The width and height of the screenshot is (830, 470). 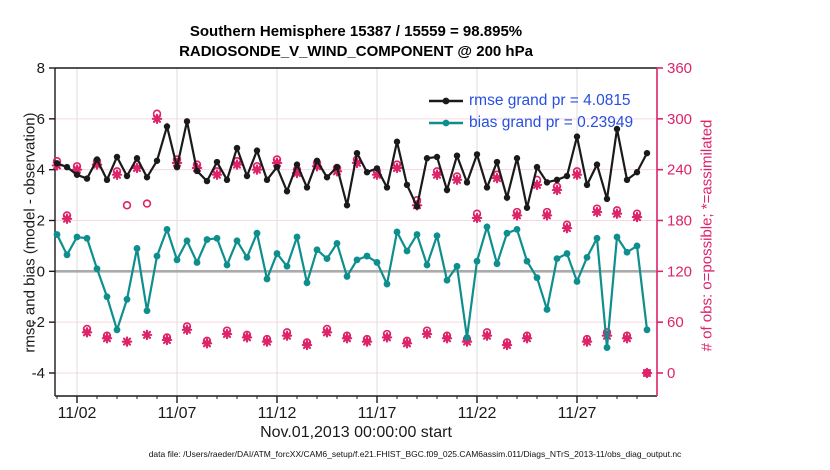 What do you see at coordinates (577, 413) in the screenshot?
I see `x-tick-label: 11/27` at bounding box center [577, 413].